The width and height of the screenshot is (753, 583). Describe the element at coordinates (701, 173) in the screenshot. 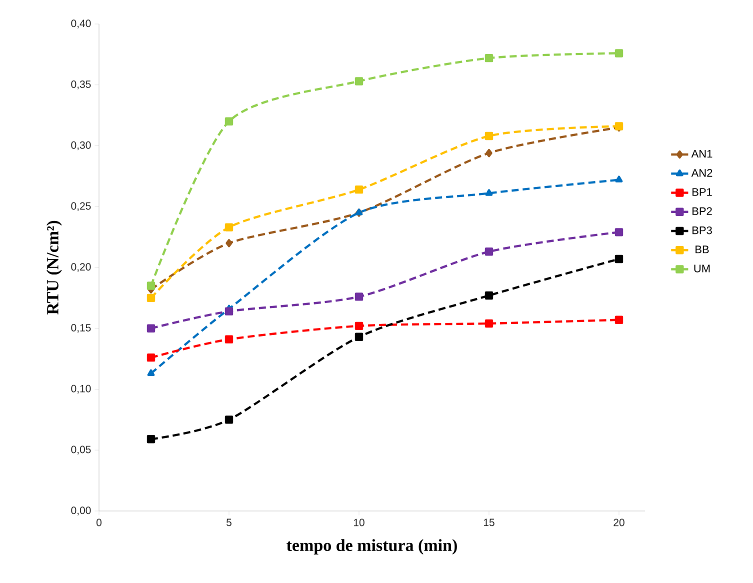

I see `legend-label: AN2` at that location.